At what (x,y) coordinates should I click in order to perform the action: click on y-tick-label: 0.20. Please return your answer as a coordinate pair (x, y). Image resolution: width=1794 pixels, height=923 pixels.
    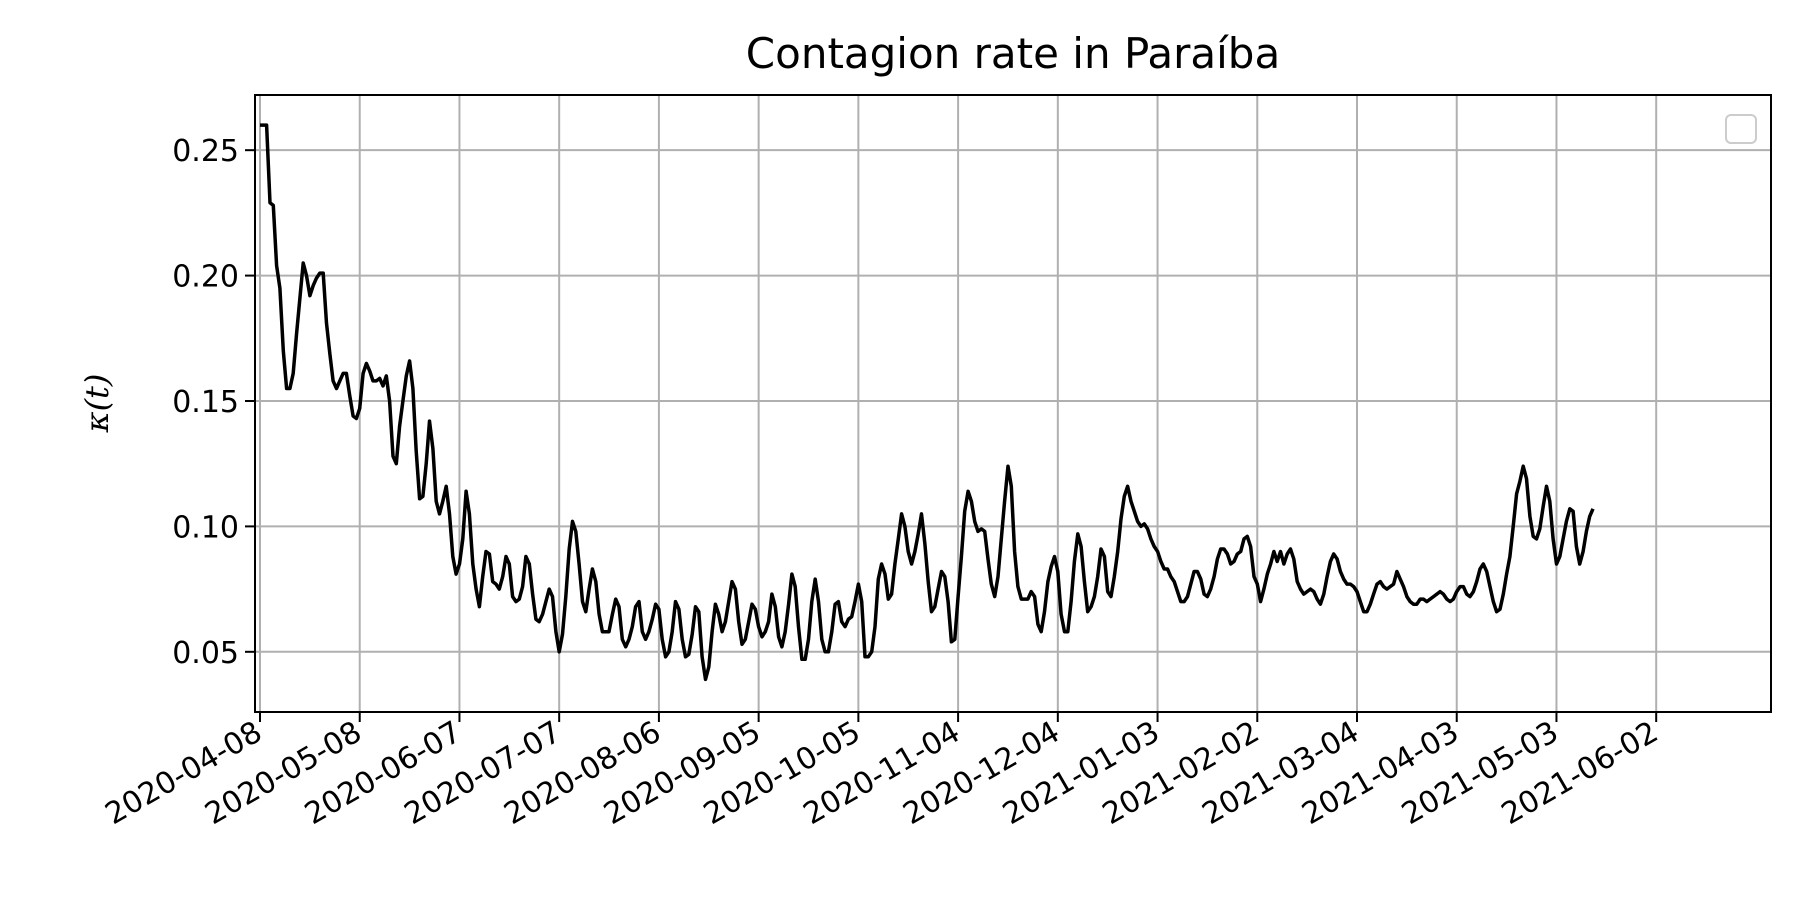
    Looking at the image, I should click on (205, 277).